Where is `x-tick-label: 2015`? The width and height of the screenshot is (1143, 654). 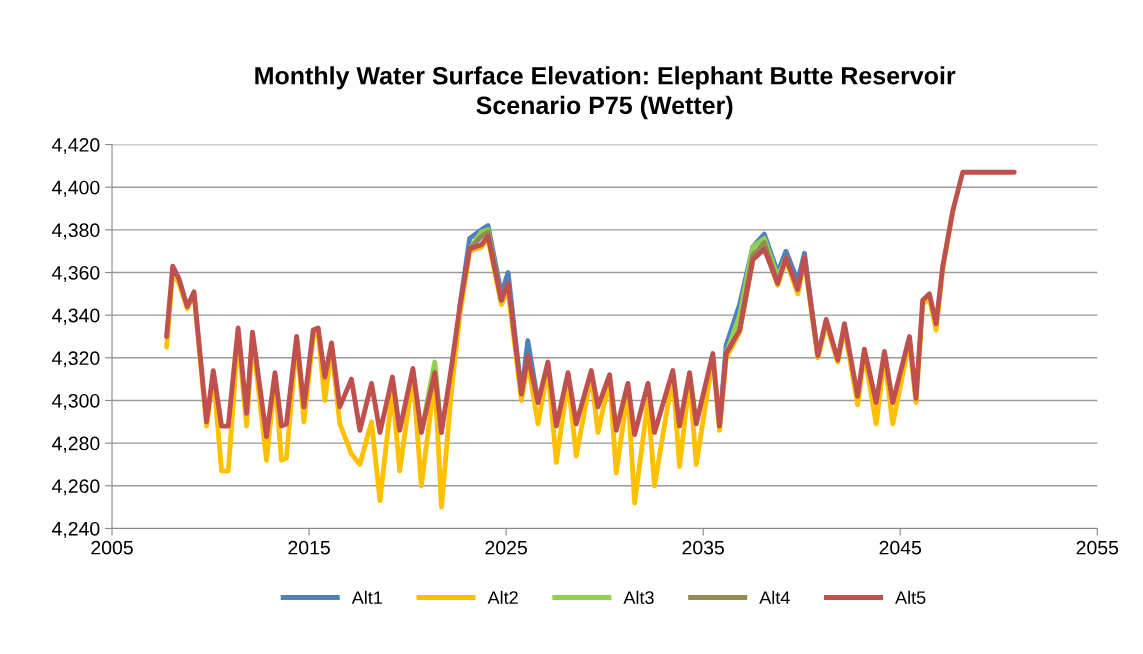 x-tick-label: 2015 is located at coordinates (309, 547).